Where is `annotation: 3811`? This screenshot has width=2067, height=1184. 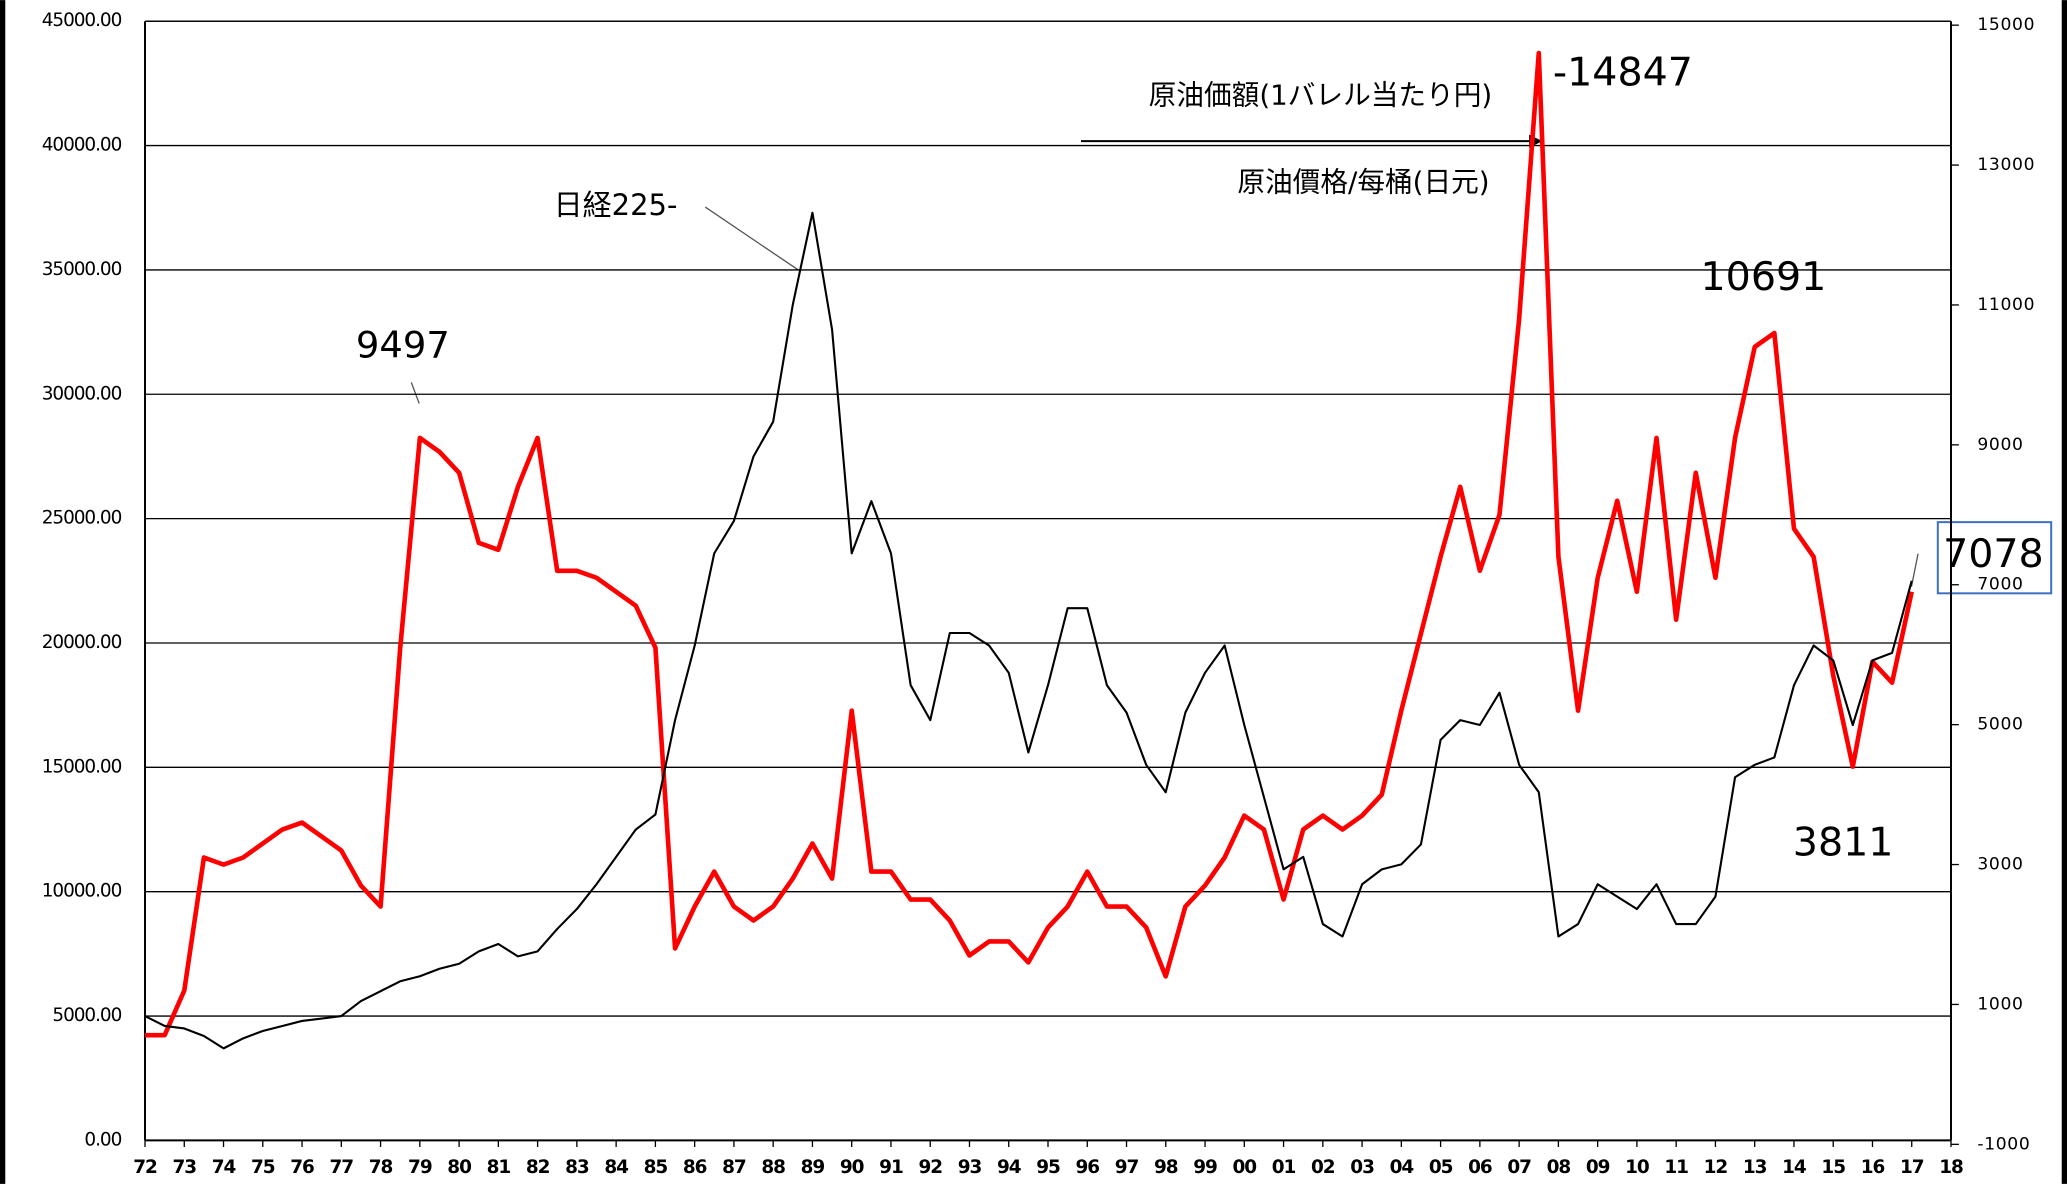 annotation: 3811 is located at coordinates (1843, 843).